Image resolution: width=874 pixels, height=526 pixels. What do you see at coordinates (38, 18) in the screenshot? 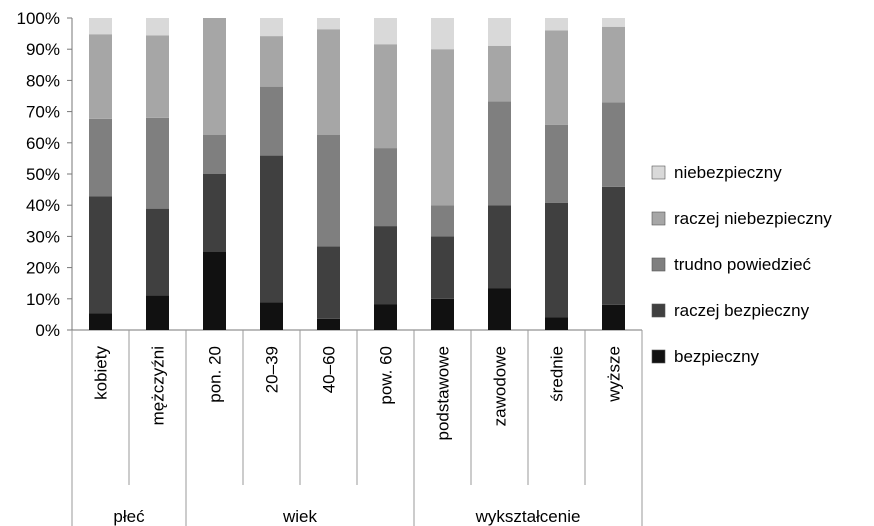
I see `y-tick-label: 100%` at bounding box center [38, 18].